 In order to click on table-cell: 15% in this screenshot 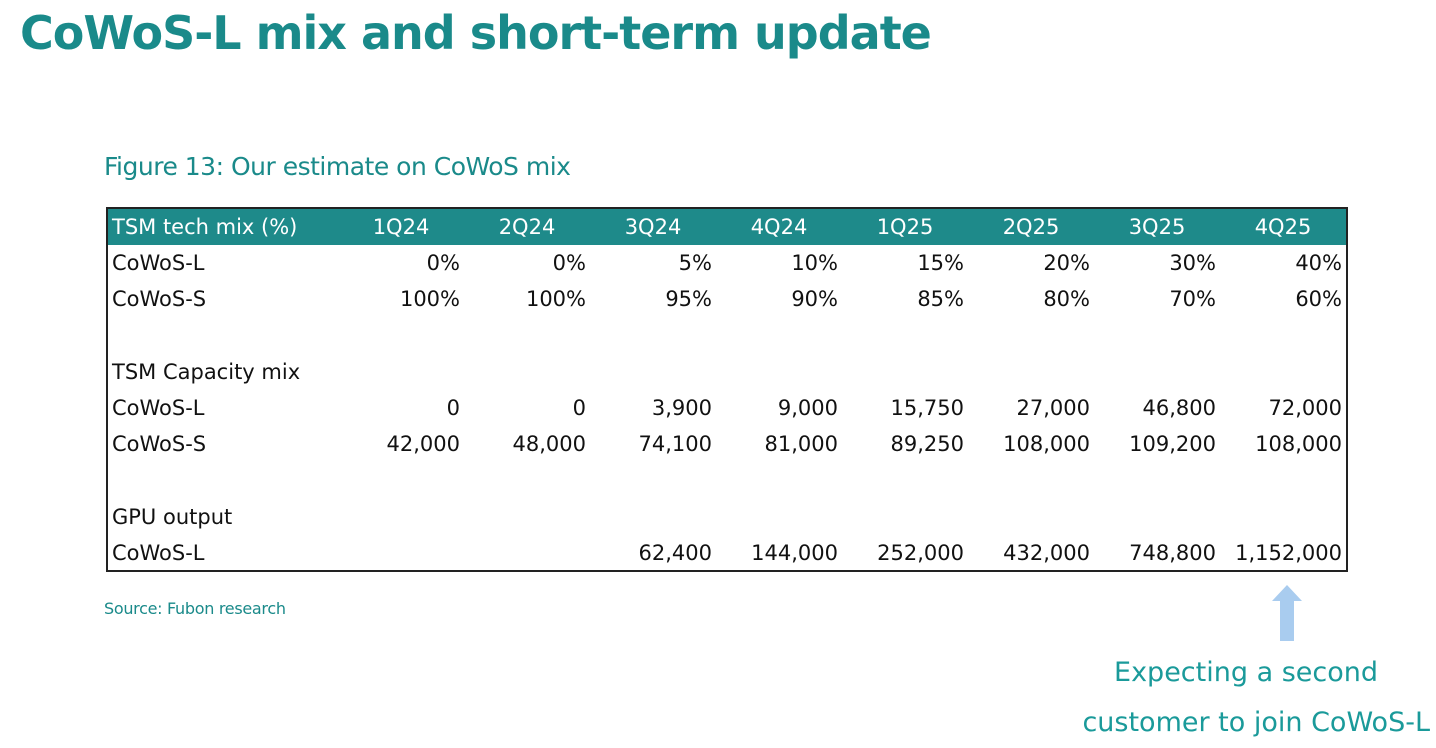, I will do `click(940, 263)`.